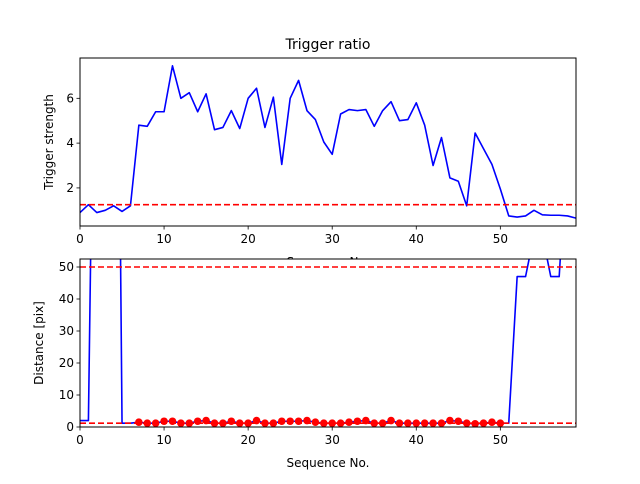 This screenshot has height=484, width=640. I want to click on bottom-x-tick-label: 10, so click(163, 440).